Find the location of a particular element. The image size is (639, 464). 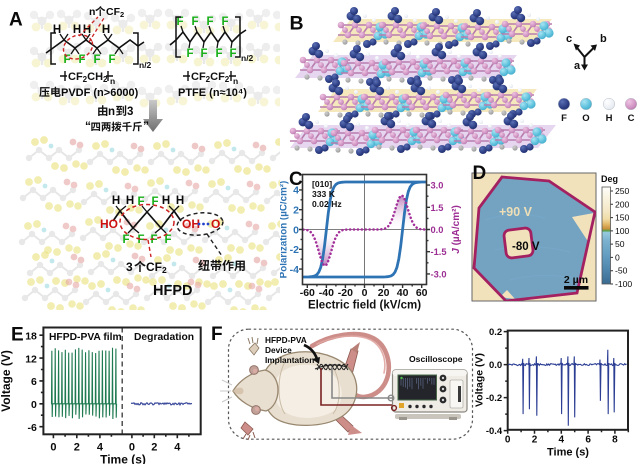

svg-text: 20 is located at coordinates (384, 293).